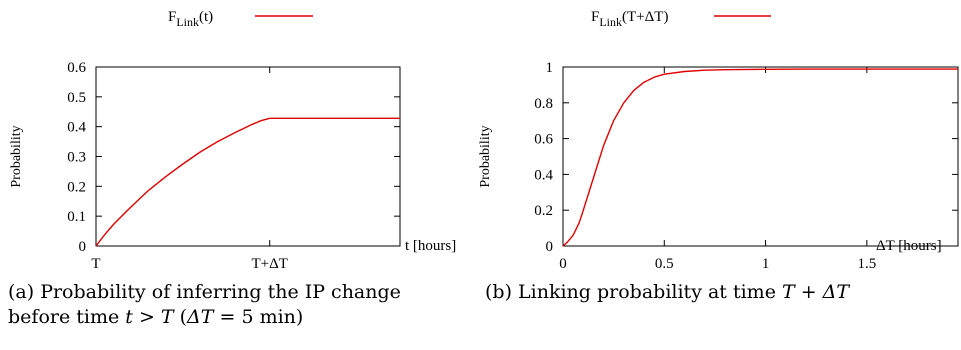  What do you see at coordinates (129, 317) in the screenshot?
I see `caption-a-var-t: t` at bounding box center [129, 317].